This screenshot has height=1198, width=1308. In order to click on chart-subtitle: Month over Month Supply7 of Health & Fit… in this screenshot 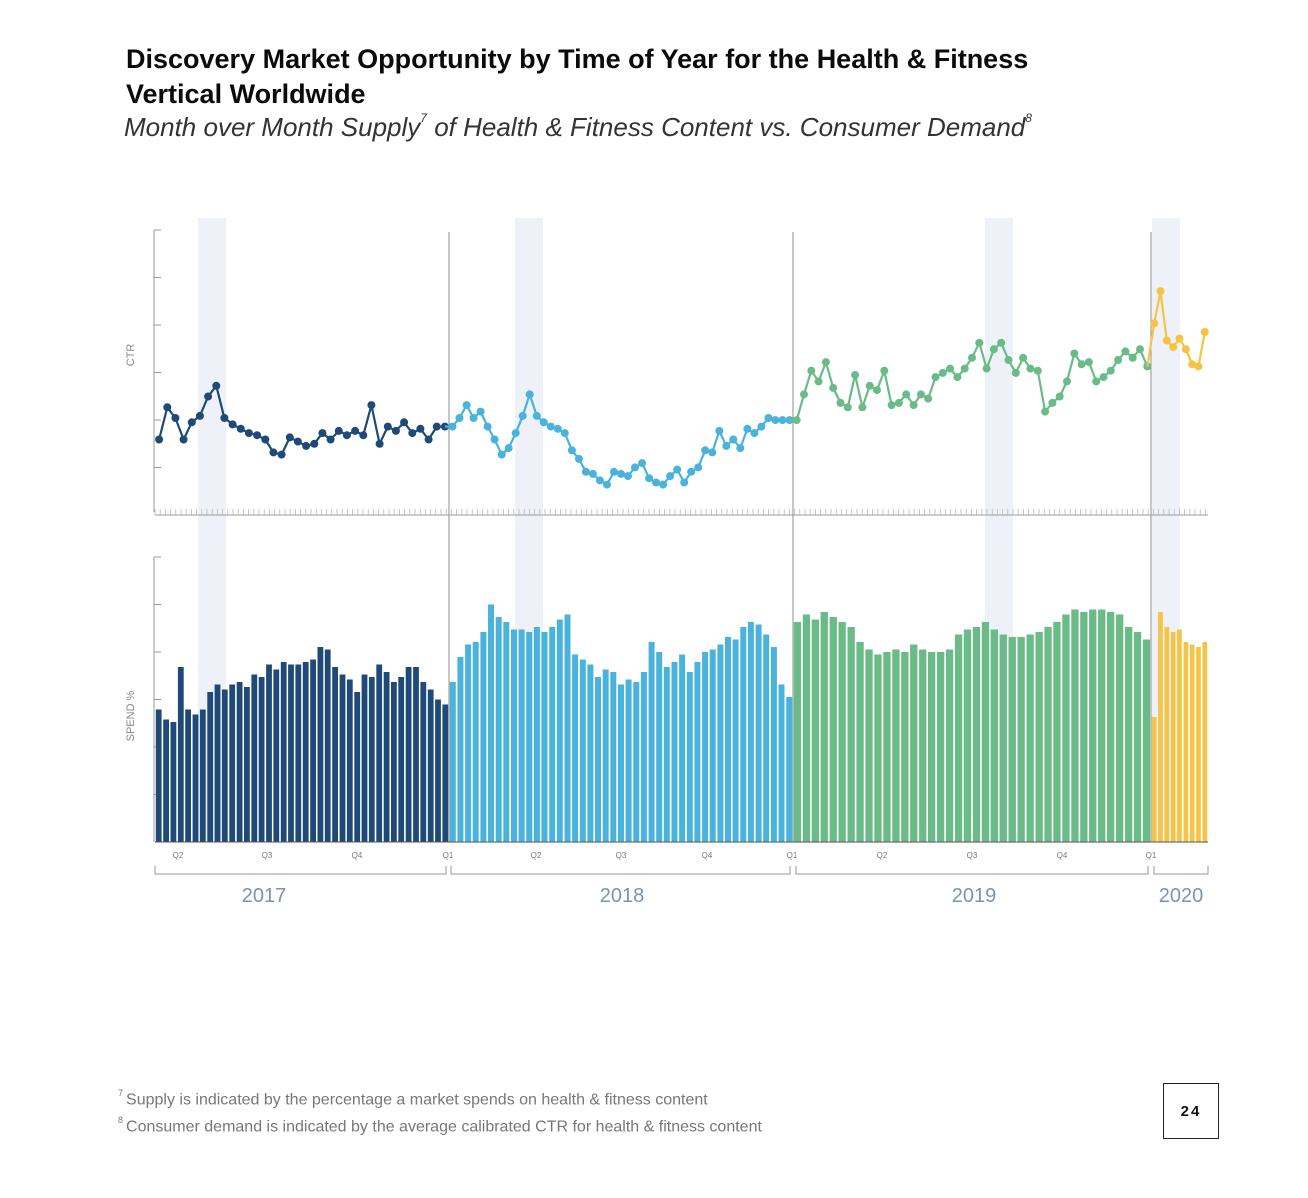, I will do `click(578, 127)`.